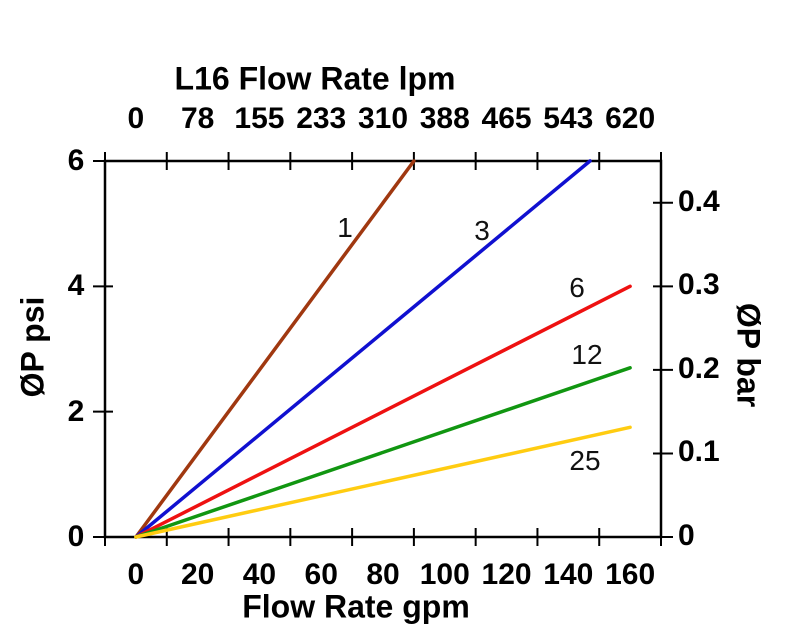 This screenshot has width=794, height=640. What do you see at coordinates (315, 78) in the screenshot?
I see `chart-title: L16 Flow Rate lpm` at bounding box center [315, 78].